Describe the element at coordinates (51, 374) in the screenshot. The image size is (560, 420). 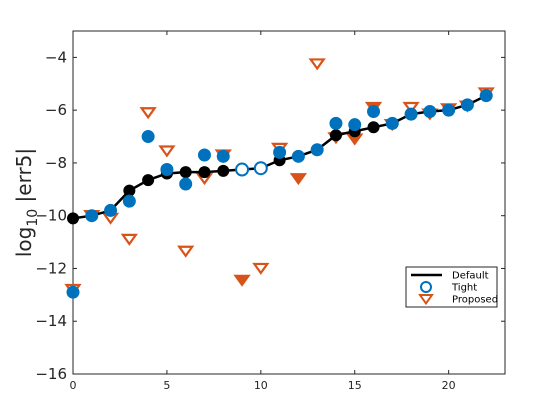
I see `y-tick-label: −16` at that location.